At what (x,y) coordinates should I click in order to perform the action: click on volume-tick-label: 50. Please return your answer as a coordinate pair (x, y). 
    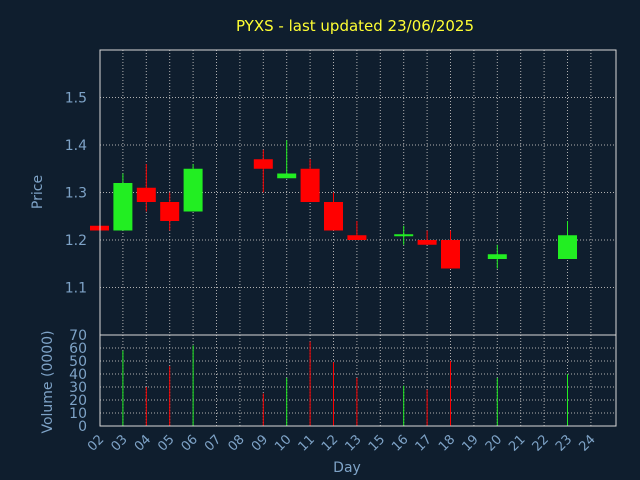
    Looking at the image, I should click on (78, 362).